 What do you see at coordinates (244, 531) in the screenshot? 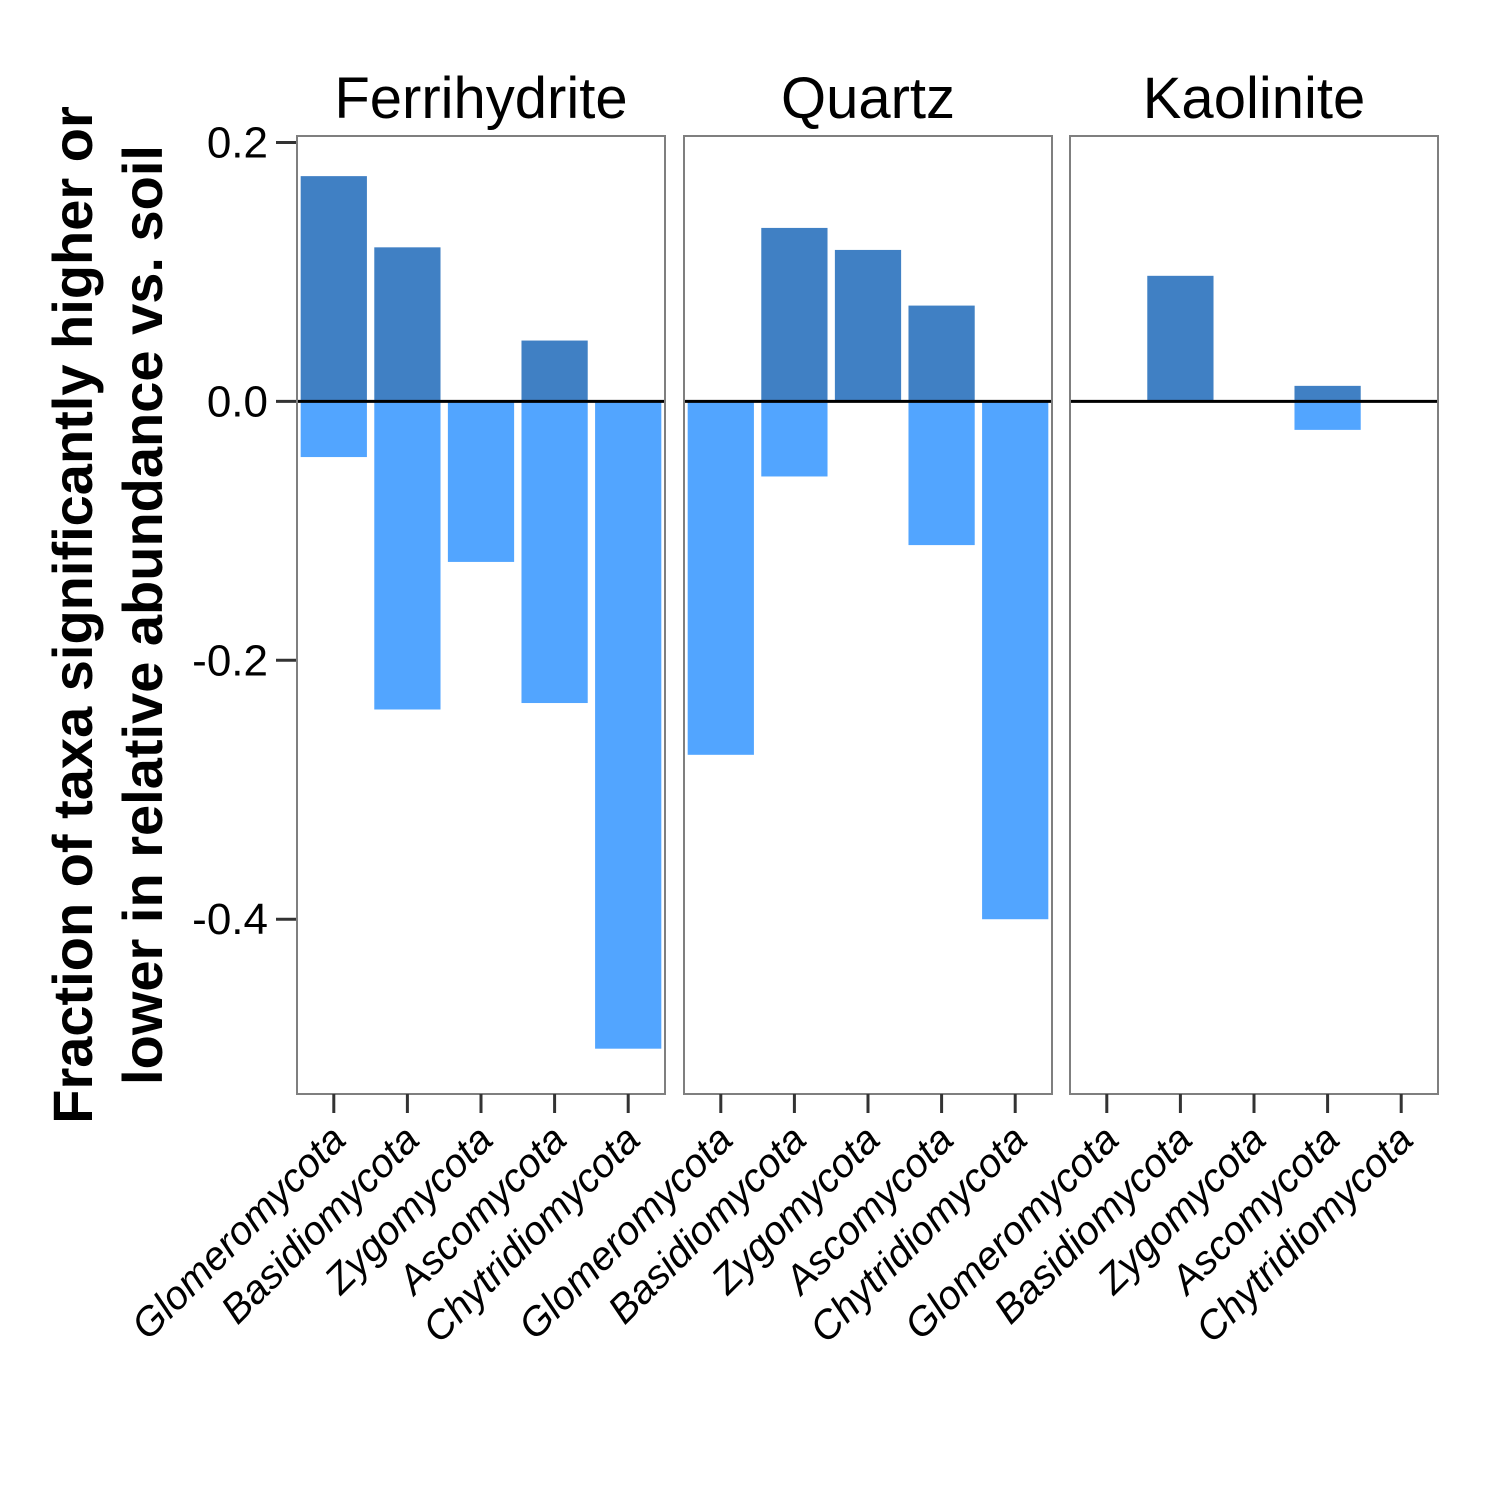
I see `y-axis: 0.2 0.0 -0.2 -0.4` at bounding box center [244, 531].